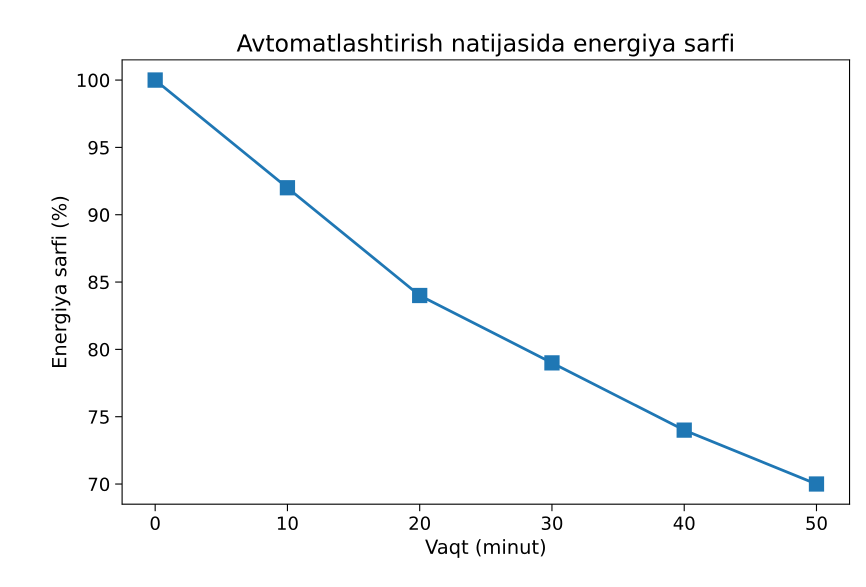 This screenshot has width=866, height=587. What do you see at coordinates (816, 523) in the screenshot?
I see `x-tick-label: 50` at bounding box center [816, 523].